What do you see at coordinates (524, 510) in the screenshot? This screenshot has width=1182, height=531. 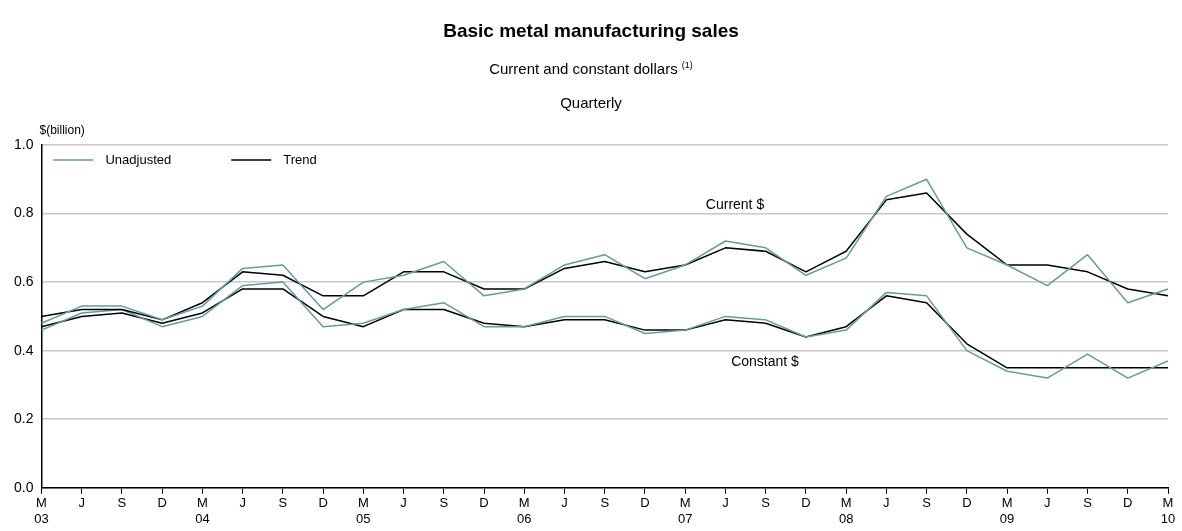 I see `x-tick-label: M 06` at bounding box center [524, 510].